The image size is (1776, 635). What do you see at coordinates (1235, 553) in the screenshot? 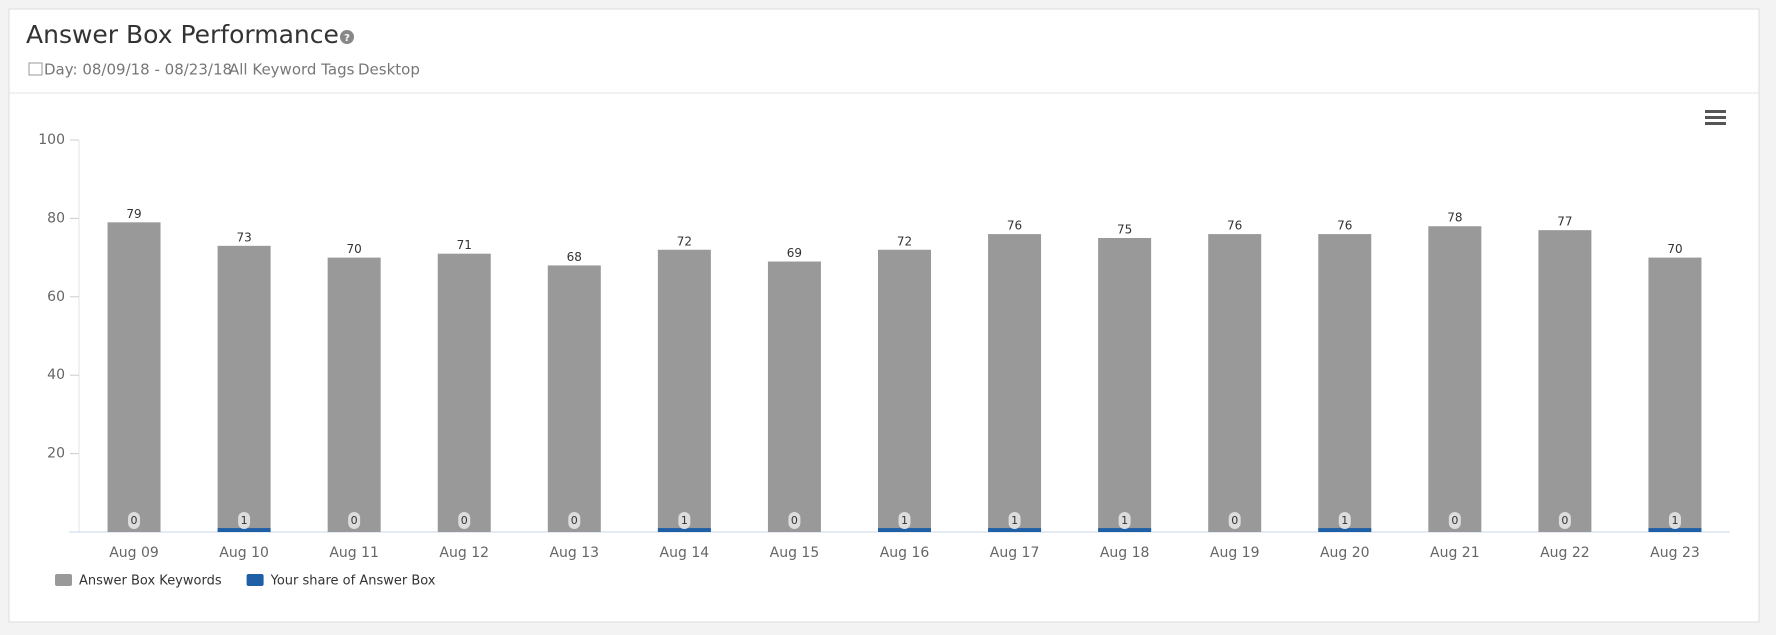
I see `x-tick-label: Aug 19` at bounding box center [1235, 553].